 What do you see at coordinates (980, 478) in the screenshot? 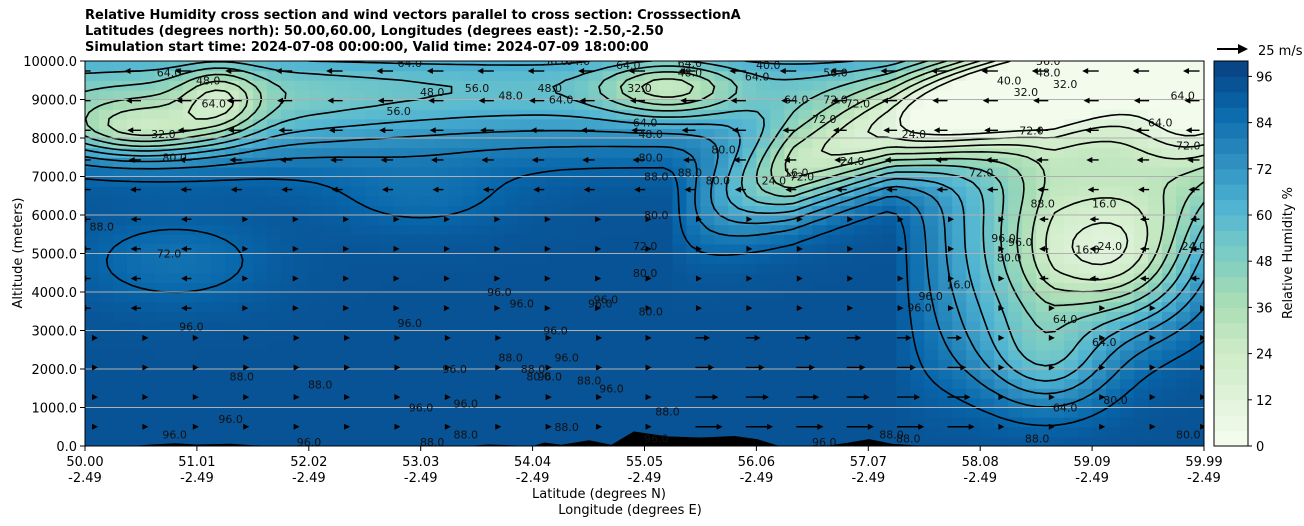
I see `x-tick-label-lon: -2.49` at bounding box center [980, 478].